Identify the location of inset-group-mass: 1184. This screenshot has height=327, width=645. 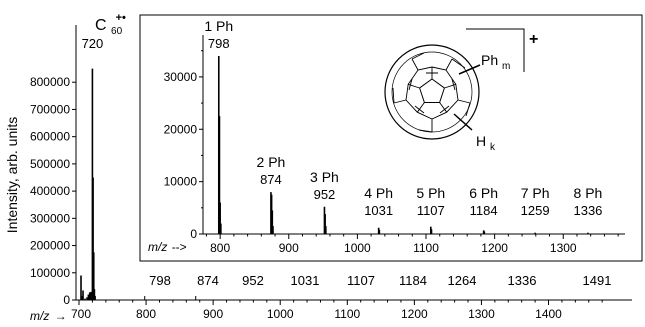
(484, 210).